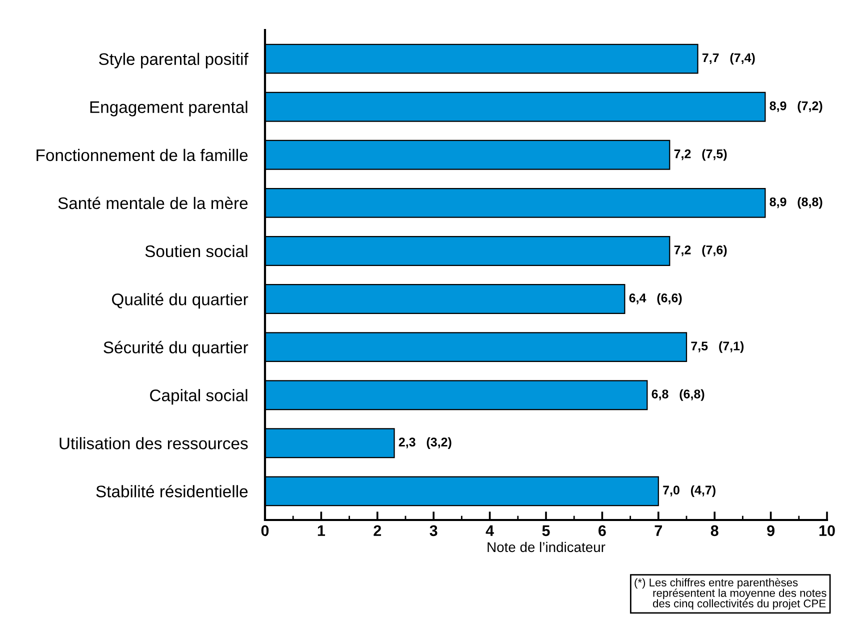 Image resolution: width=841 pixels, height=617 pixels. I want to click on y-tick-label: Santé mentale de la mère, so click(153, 203).